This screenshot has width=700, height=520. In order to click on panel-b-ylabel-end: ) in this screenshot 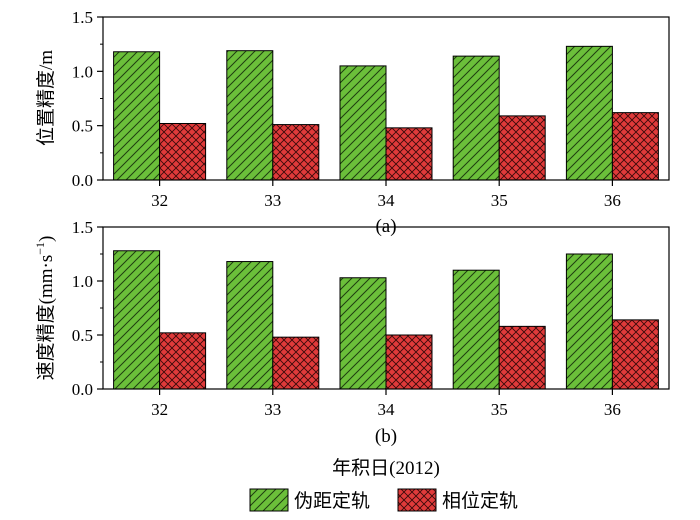, I will do `click(46, 239)`.